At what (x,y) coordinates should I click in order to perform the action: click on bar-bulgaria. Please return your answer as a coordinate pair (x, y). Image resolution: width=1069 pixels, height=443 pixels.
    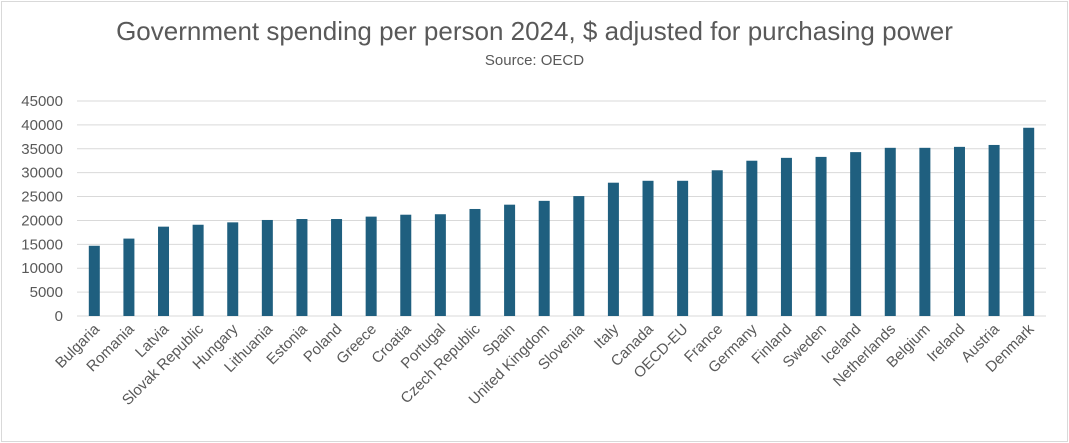
    Looking at the image, I should click on (94, 280).